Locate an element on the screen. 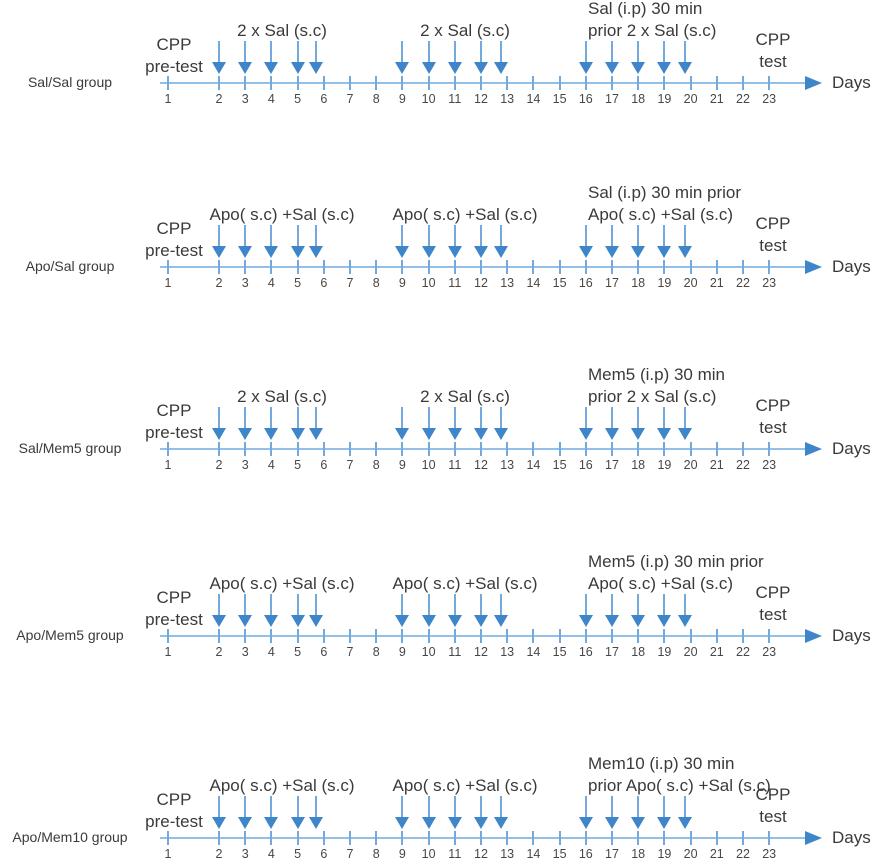  day-number: 23 is located at coordinates (769, 854).